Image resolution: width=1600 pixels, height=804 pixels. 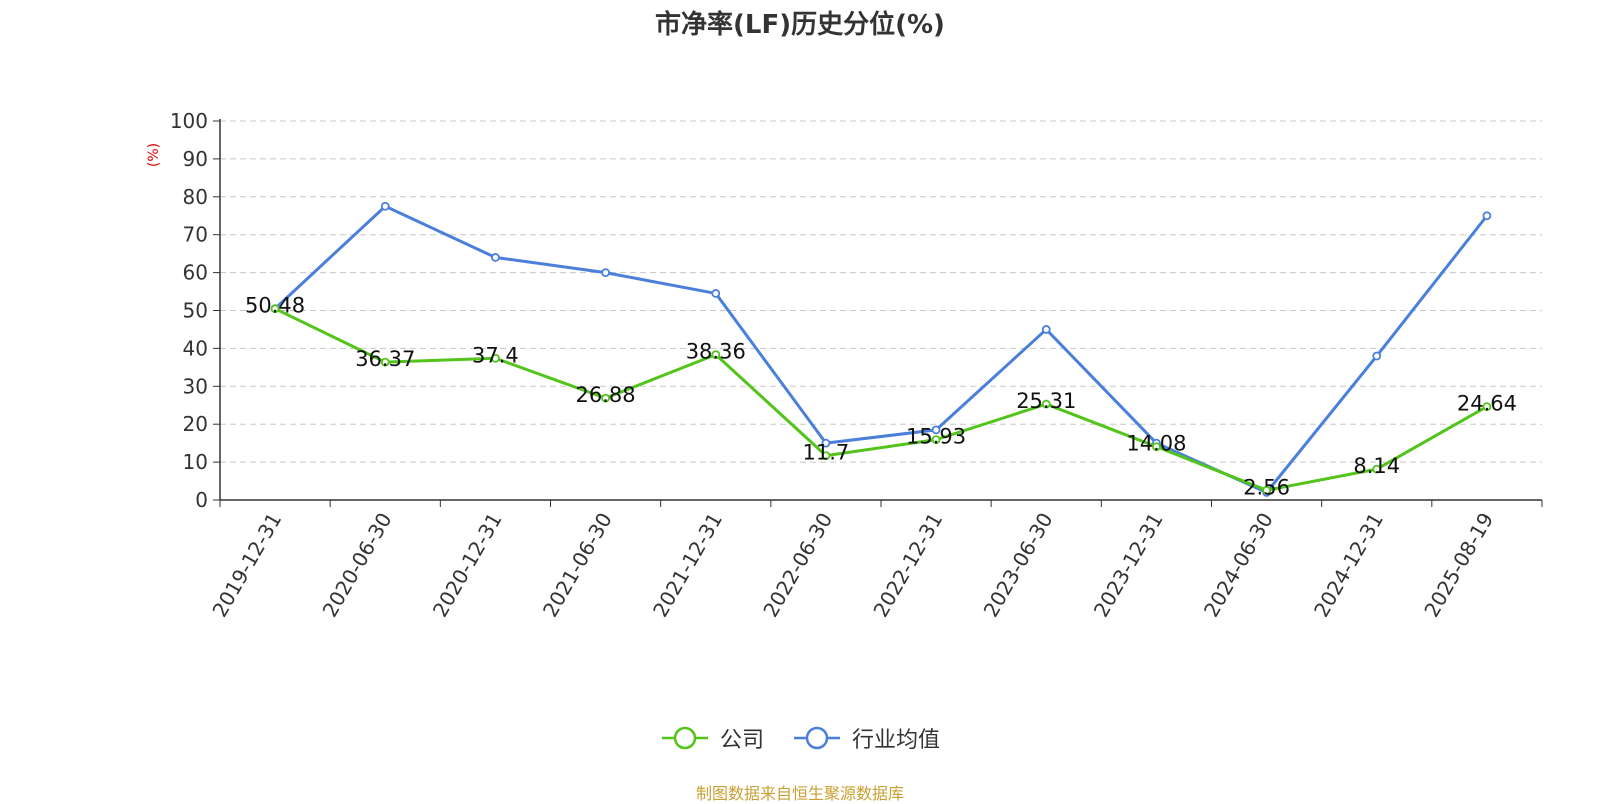 I want to click on data-label: 24.64, so click(x=1487, y=404).